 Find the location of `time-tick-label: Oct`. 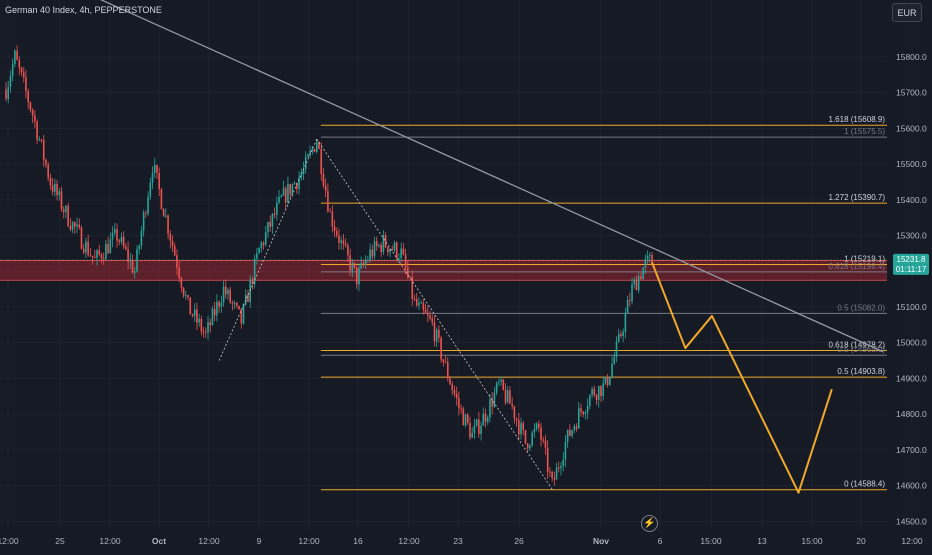

time-tick-label: Oct is located at coordinates (159, 541).